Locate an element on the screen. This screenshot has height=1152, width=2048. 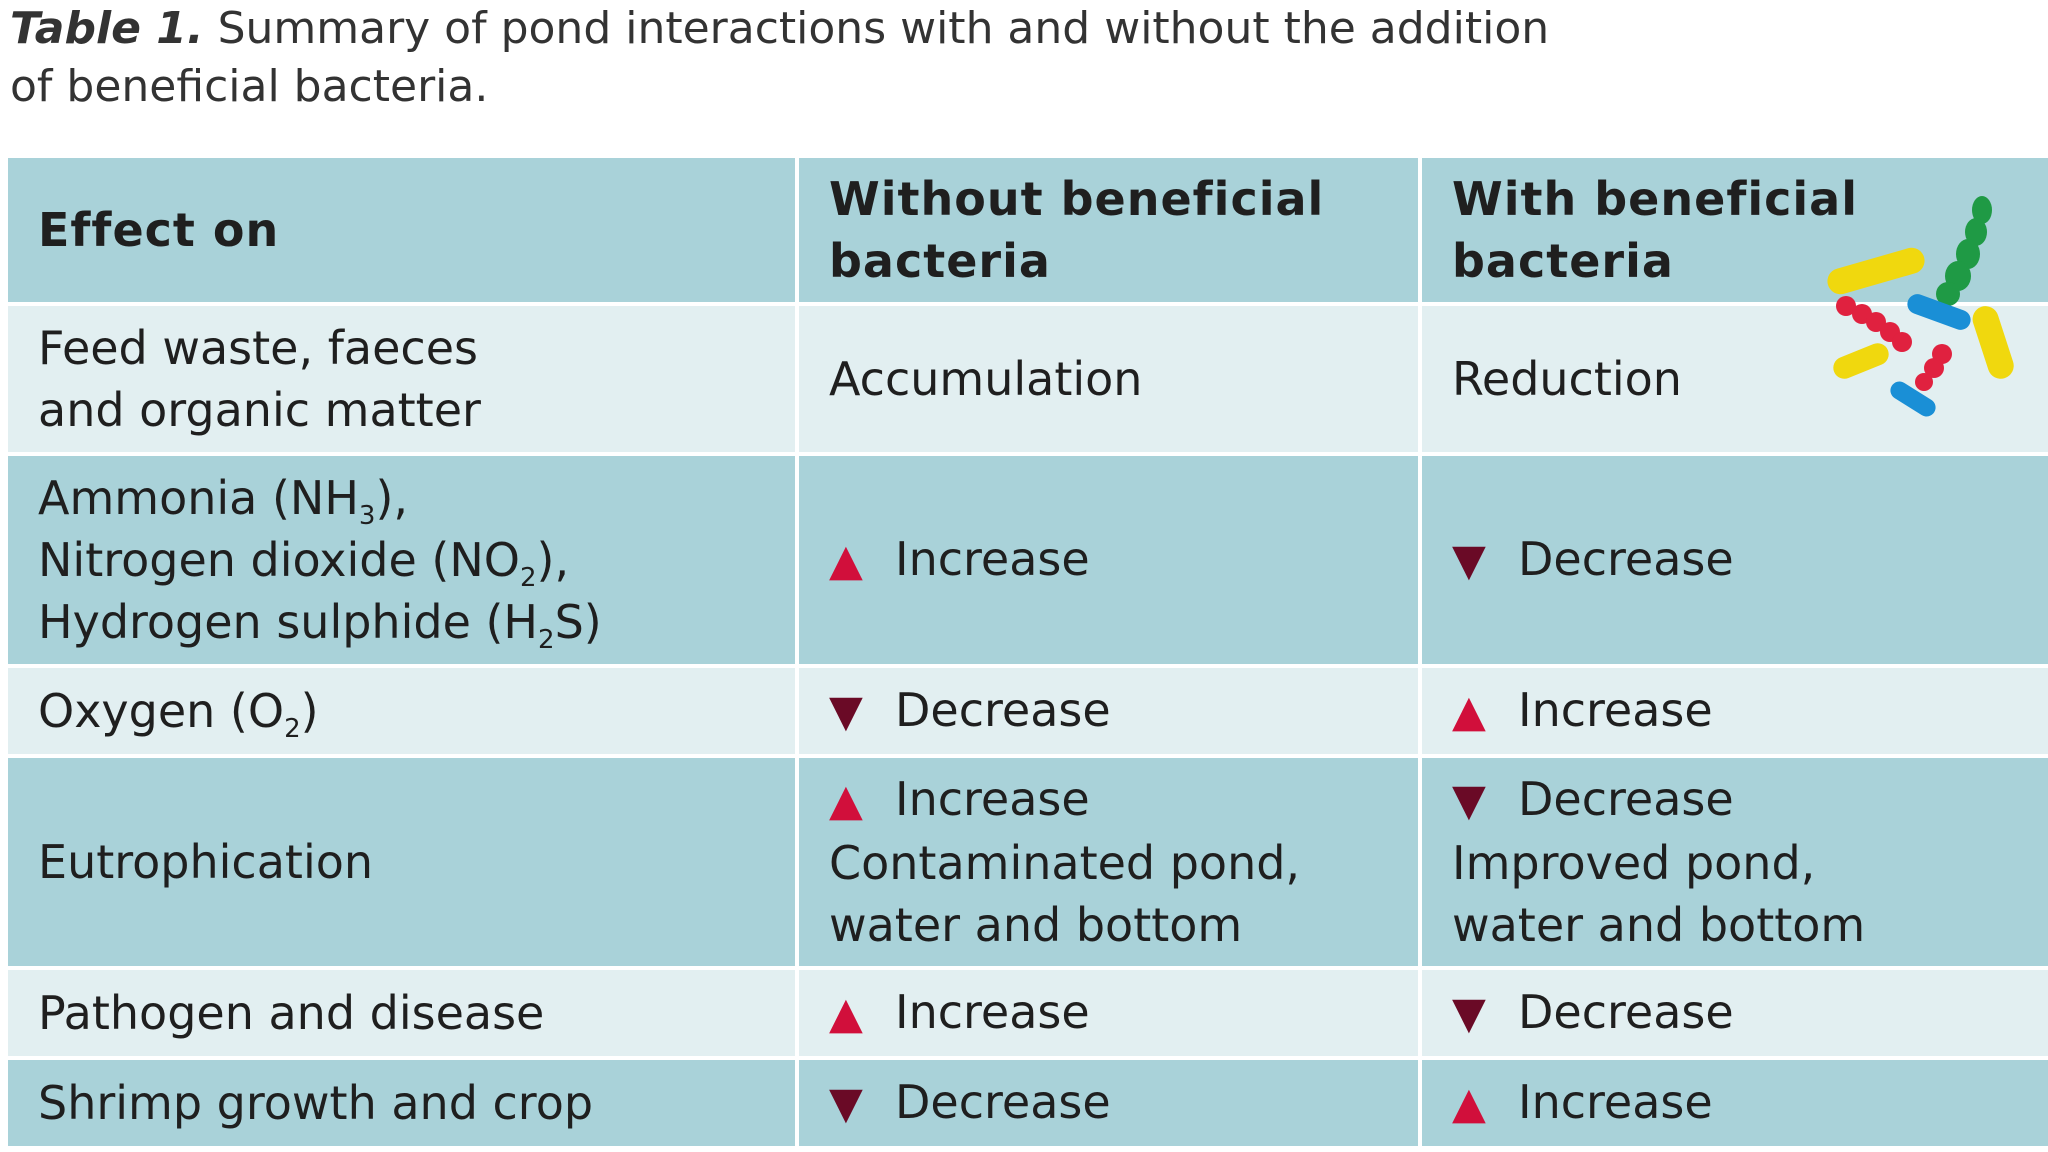
caption-text-2: of beneficial bacteria. is located at coordinates (249, 86).